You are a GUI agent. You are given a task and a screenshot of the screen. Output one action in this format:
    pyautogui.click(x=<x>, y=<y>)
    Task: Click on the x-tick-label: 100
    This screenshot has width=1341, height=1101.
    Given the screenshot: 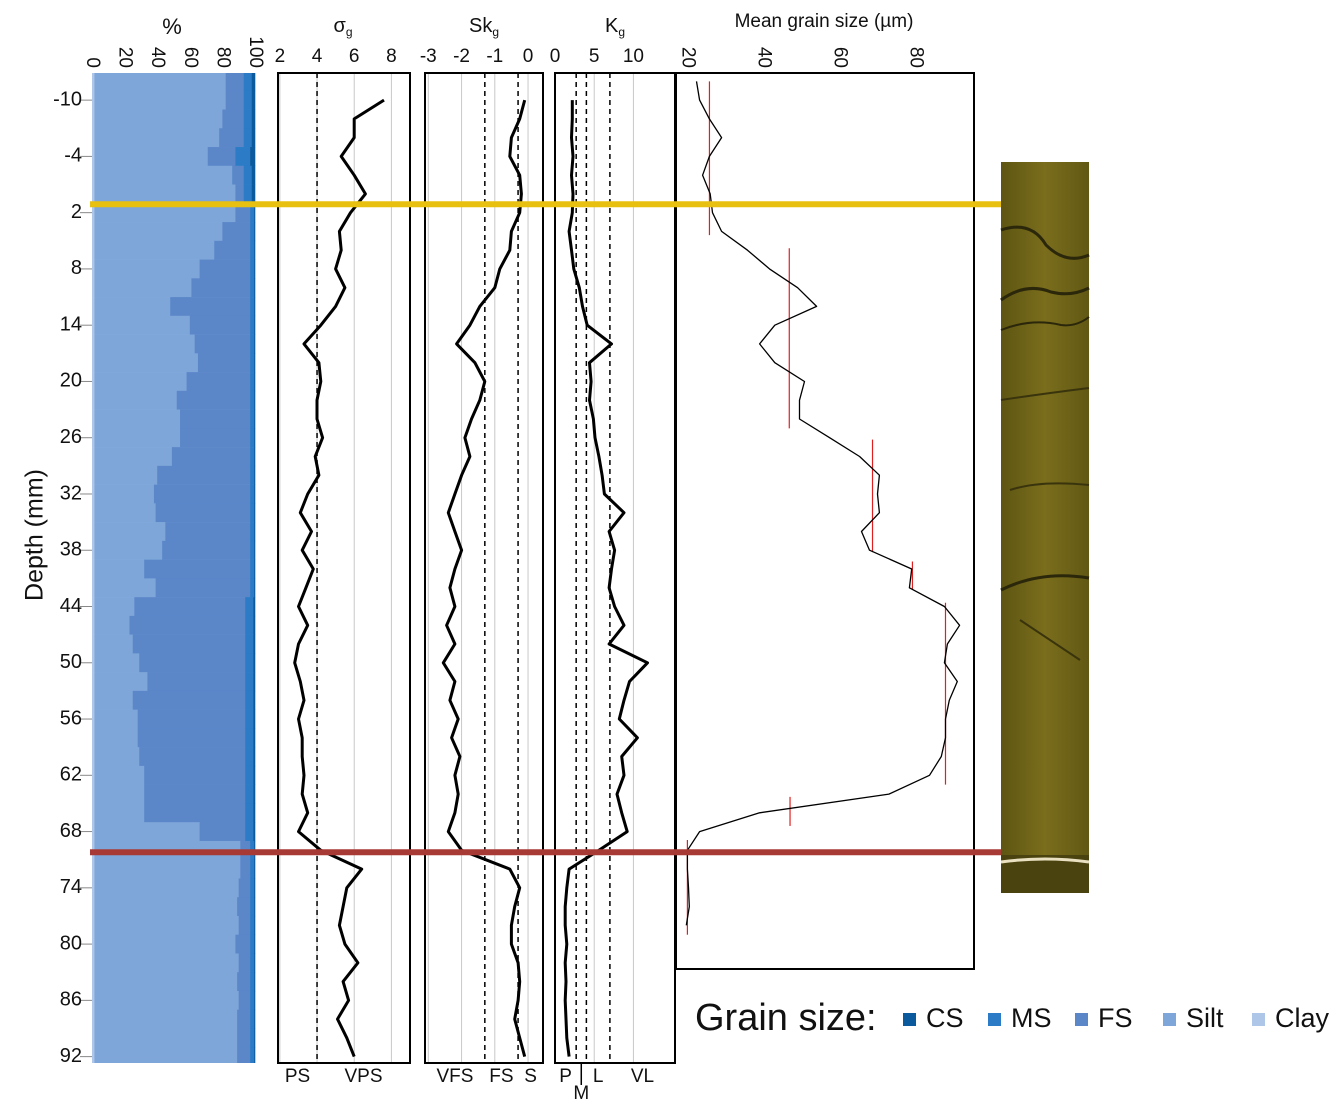 What is the action you would take?
    pyautogui.click(x=255, y=52)
    